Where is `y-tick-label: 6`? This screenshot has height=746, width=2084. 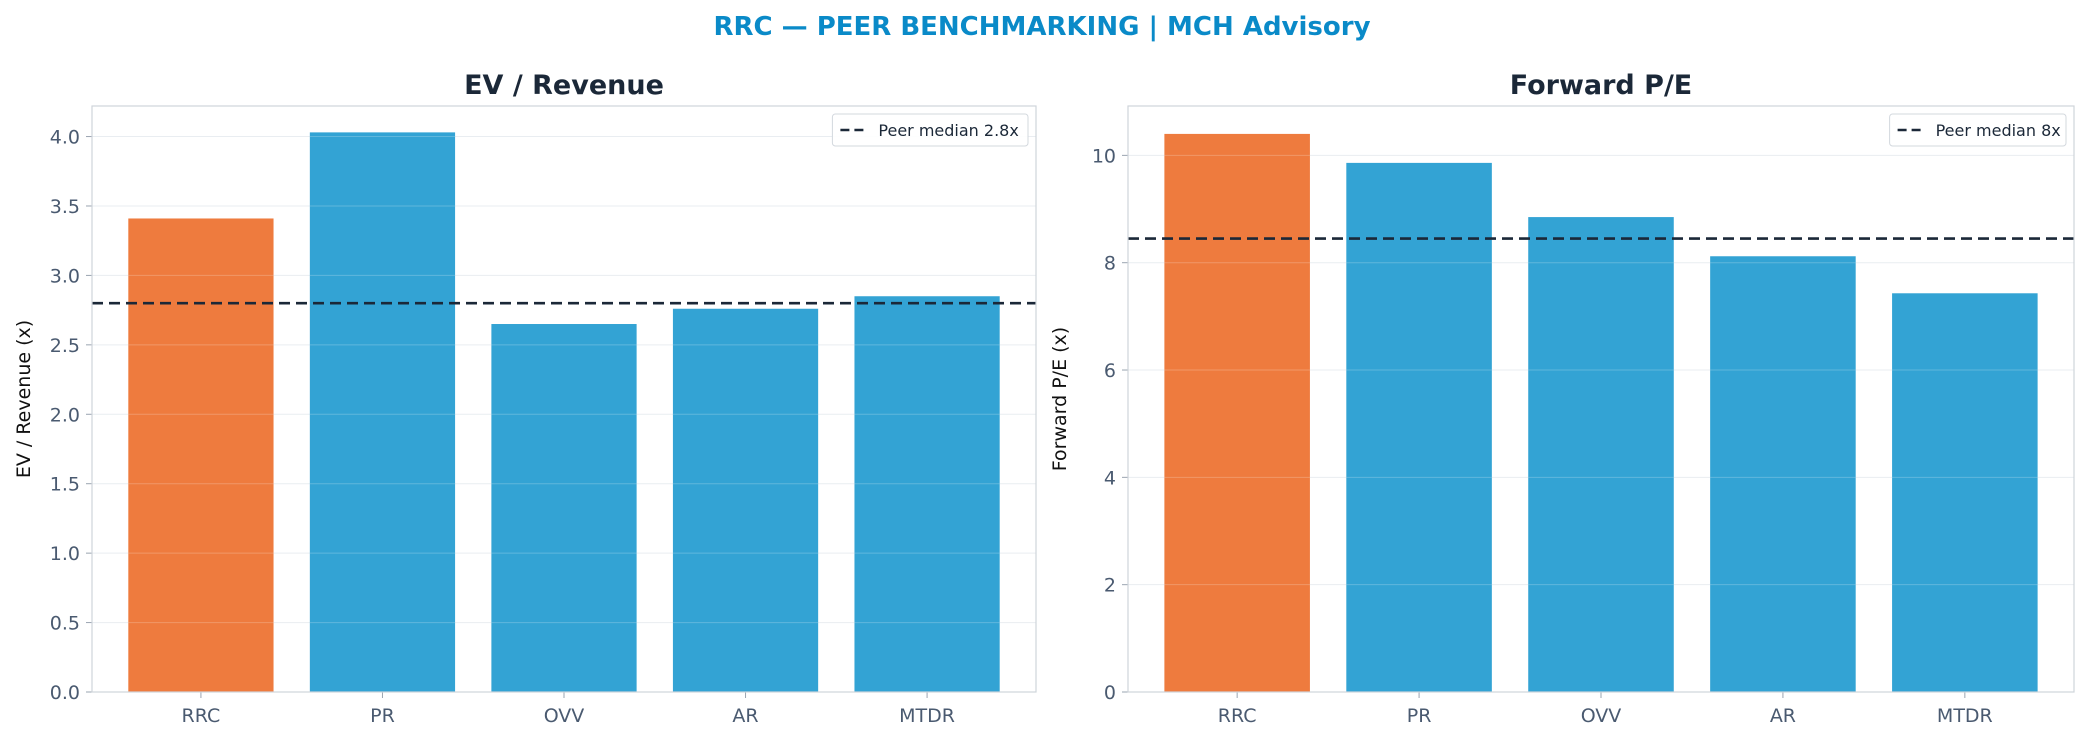
y-tick-label: 6 is located at coordinates (1110, 371).